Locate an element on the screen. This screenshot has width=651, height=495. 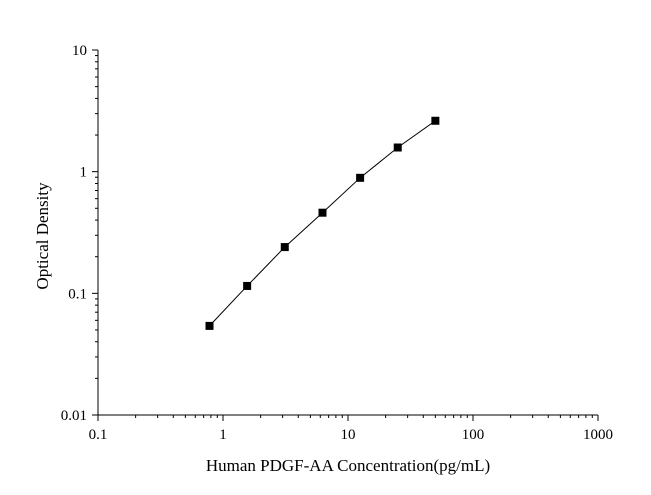
y-tick-label: 0.1 is located at coordinates (77, 294).